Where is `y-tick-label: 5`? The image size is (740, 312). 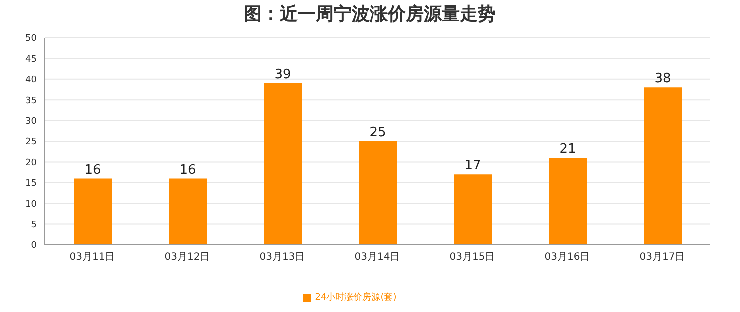 y-tick-label: 5 is located at coordinates (34, 225).